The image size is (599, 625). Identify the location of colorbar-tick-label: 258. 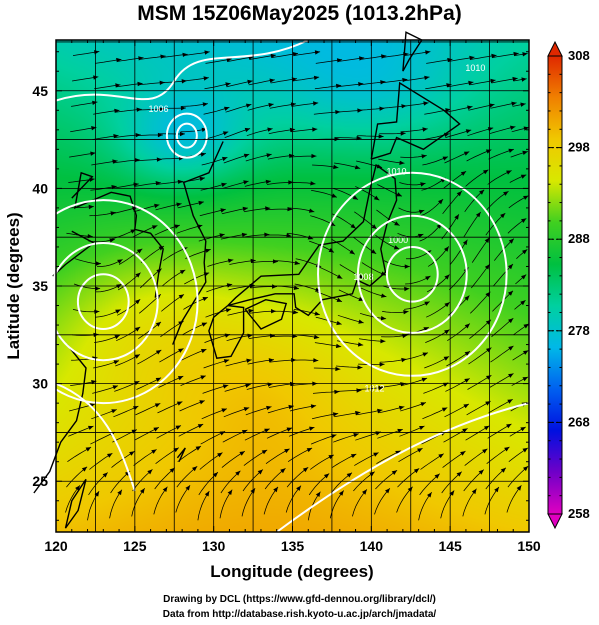
(579, 513).